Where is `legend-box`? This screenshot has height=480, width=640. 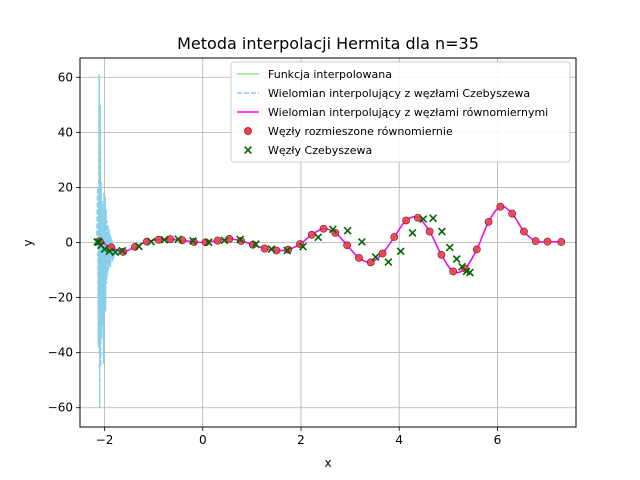 legend-box is located at coordinates (400, 112).